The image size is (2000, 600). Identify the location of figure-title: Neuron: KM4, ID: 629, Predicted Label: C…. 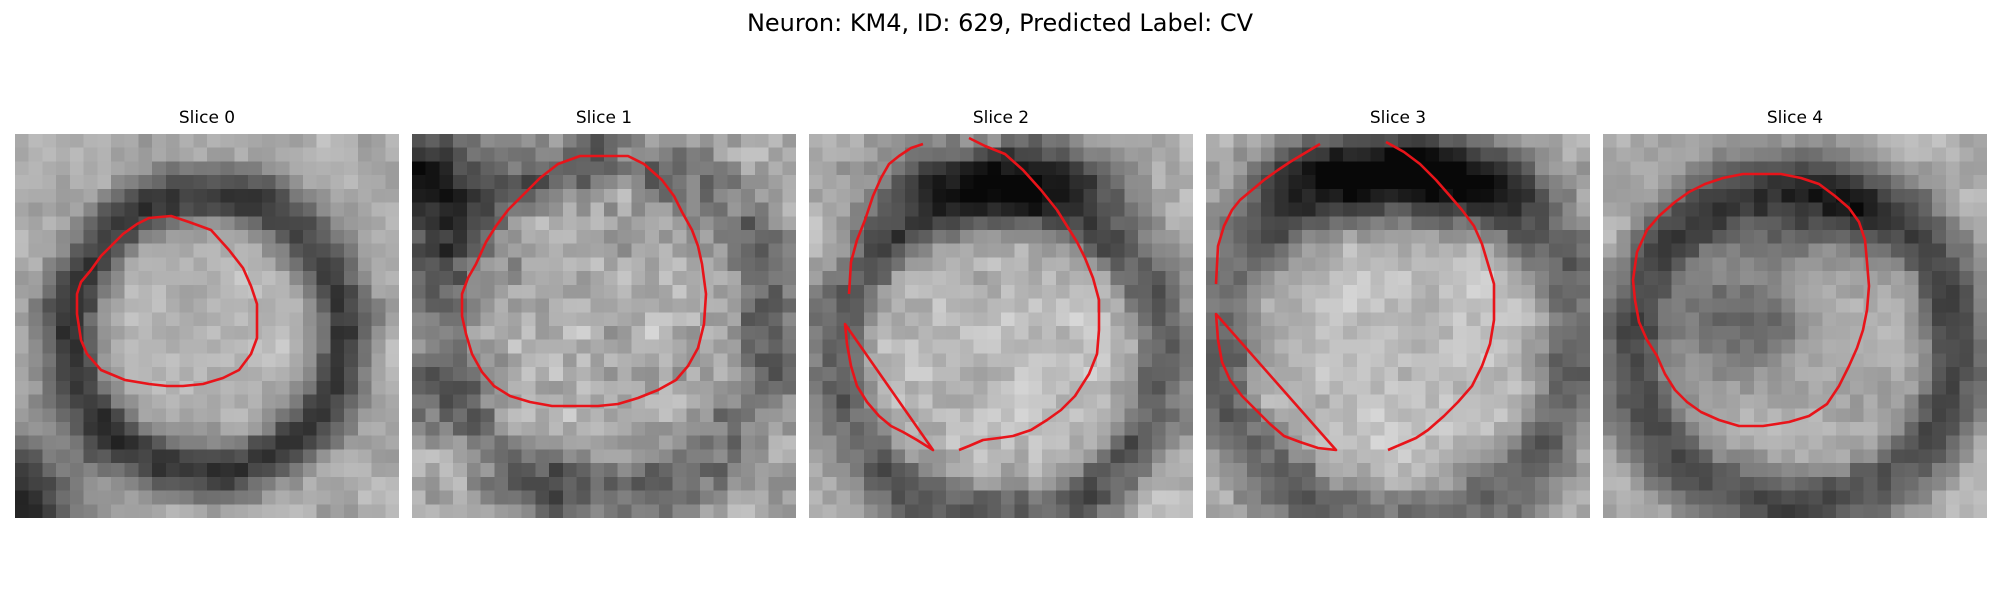
(1000, 23).